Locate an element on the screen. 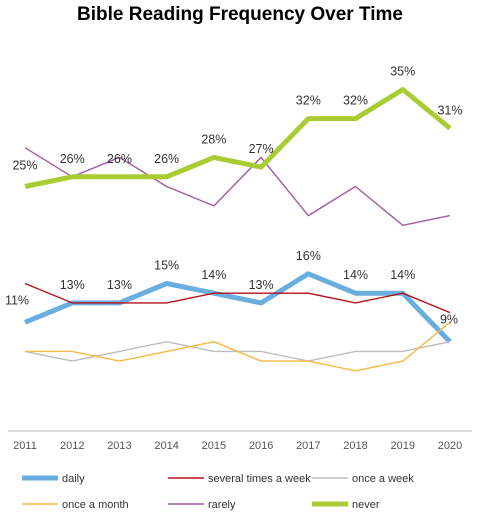 The width and height of the screenshot is (480, 513). data-label-daily: 9% is located at coordinates (449, 320).